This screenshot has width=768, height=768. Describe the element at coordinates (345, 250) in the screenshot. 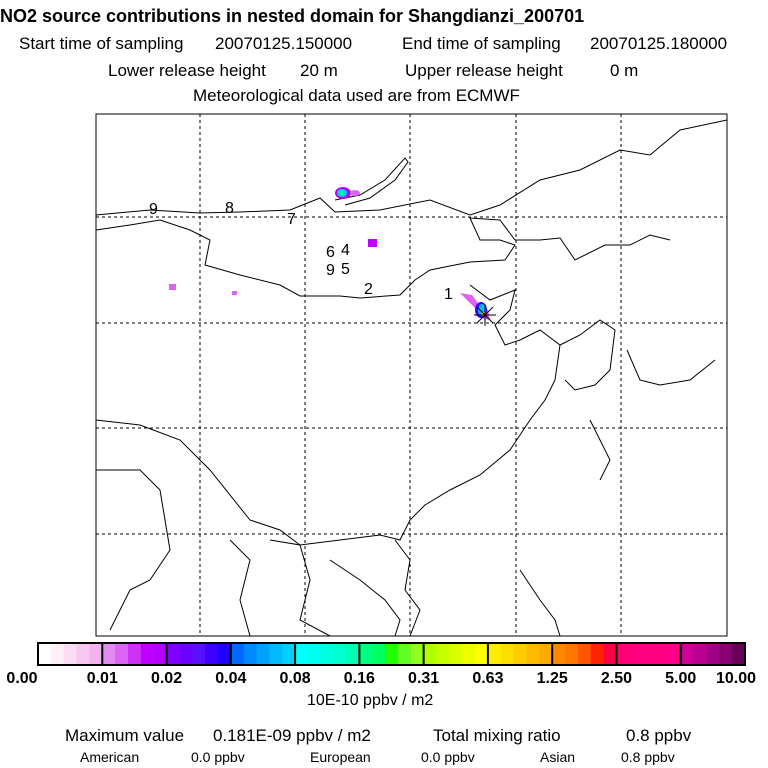

I see `source-label: 4` at that location.